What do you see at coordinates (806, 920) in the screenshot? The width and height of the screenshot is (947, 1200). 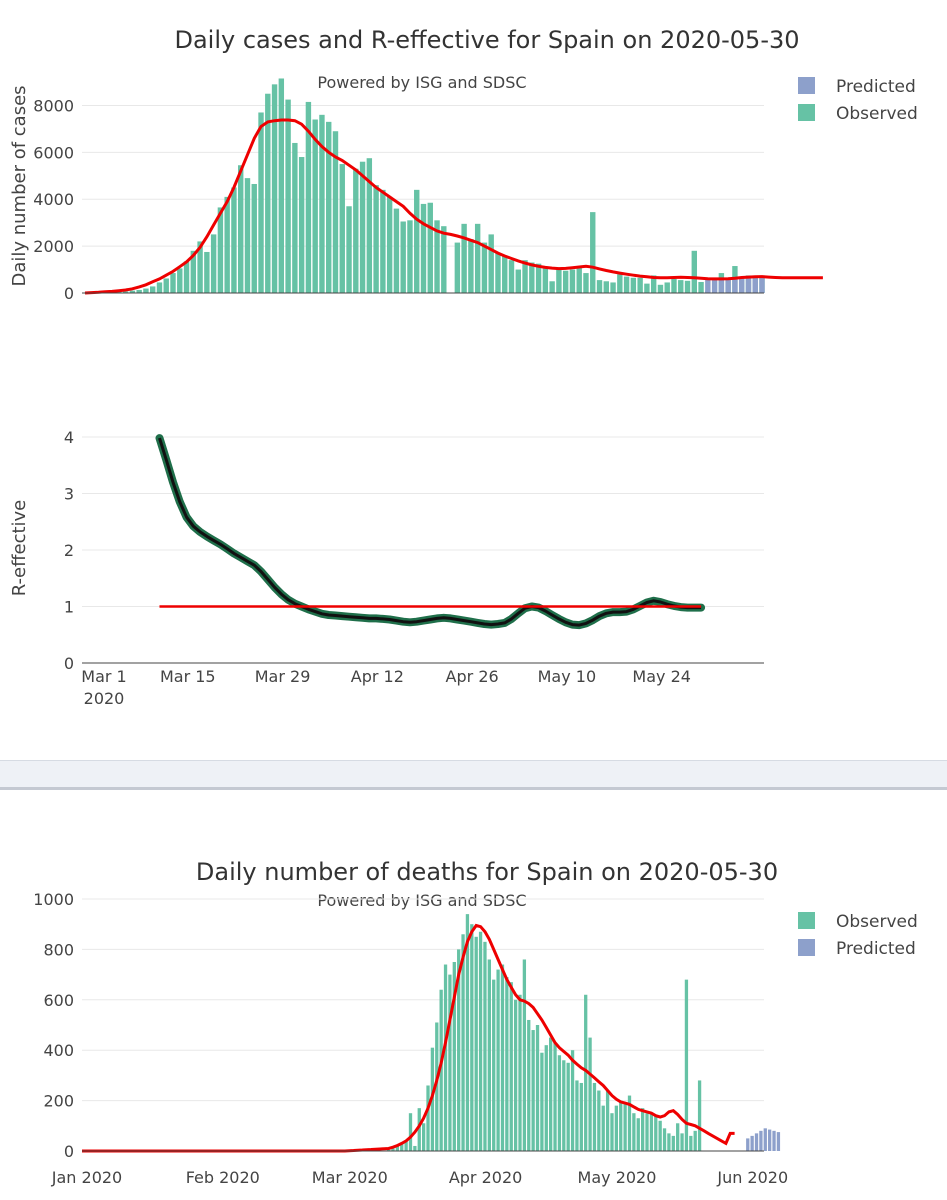 I see `legend-swatch-observed-deaths` at bounding box center [806, 920].